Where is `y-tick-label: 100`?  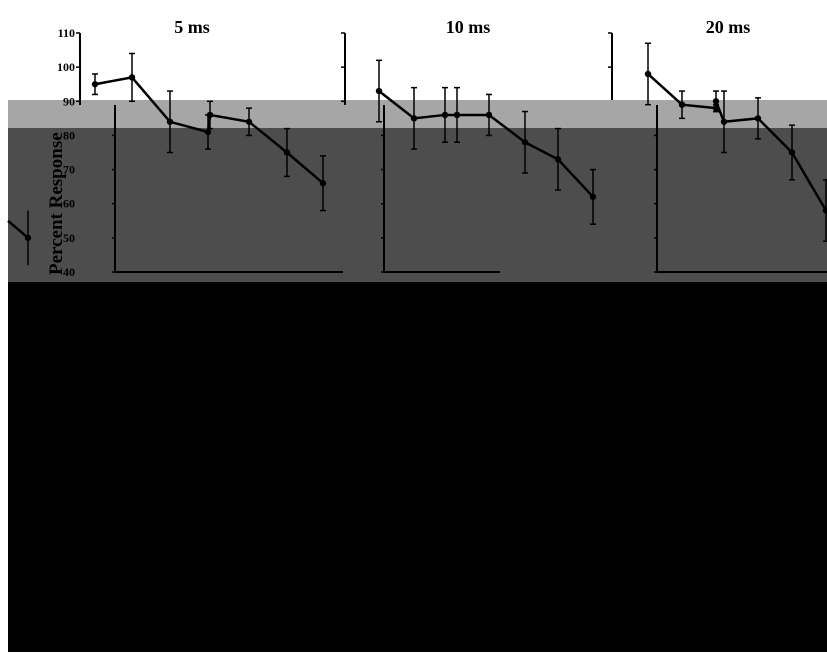 y-tick-label: 100 is located at coordinates (66, 67).